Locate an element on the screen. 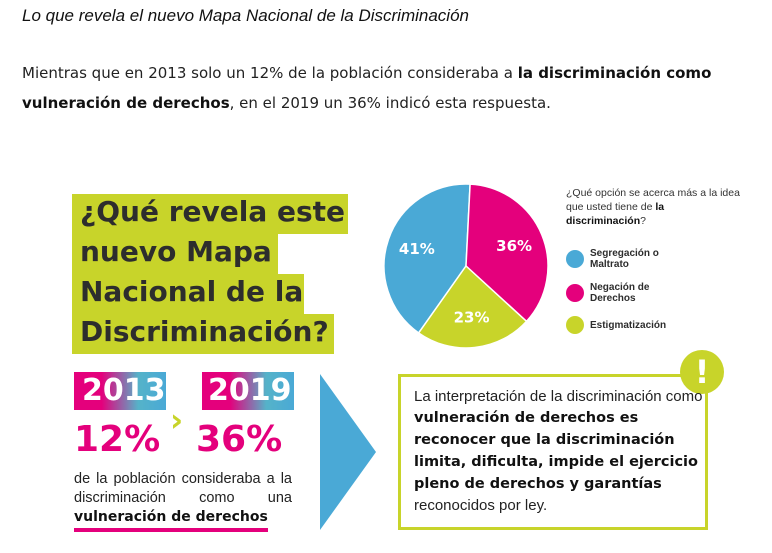 The height and width of the screenshot is (553, 772). info-box is located at coordinates (553, 452).